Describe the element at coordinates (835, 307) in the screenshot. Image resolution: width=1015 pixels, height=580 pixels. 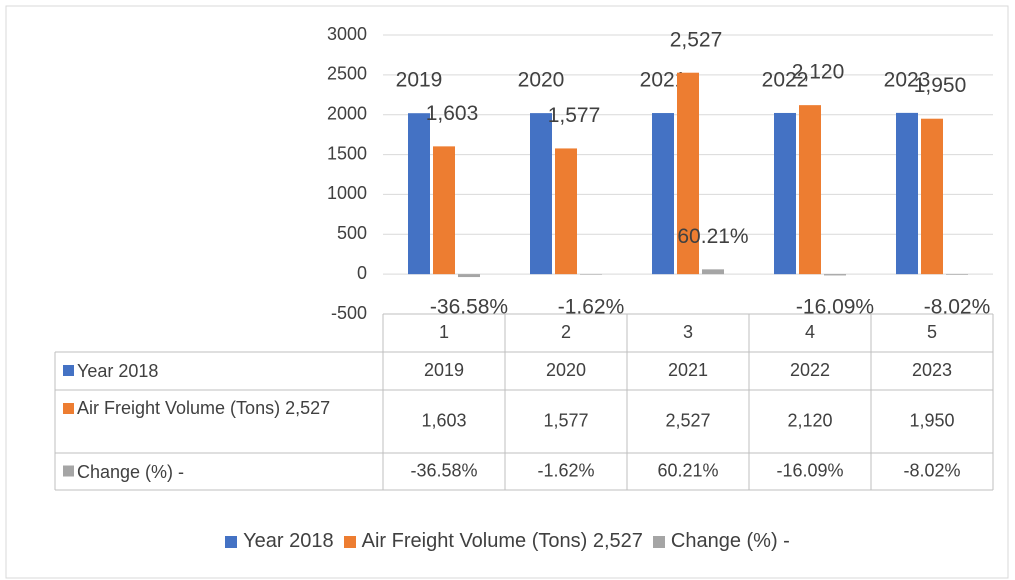
I see `data-label: -16.09%` at that location.